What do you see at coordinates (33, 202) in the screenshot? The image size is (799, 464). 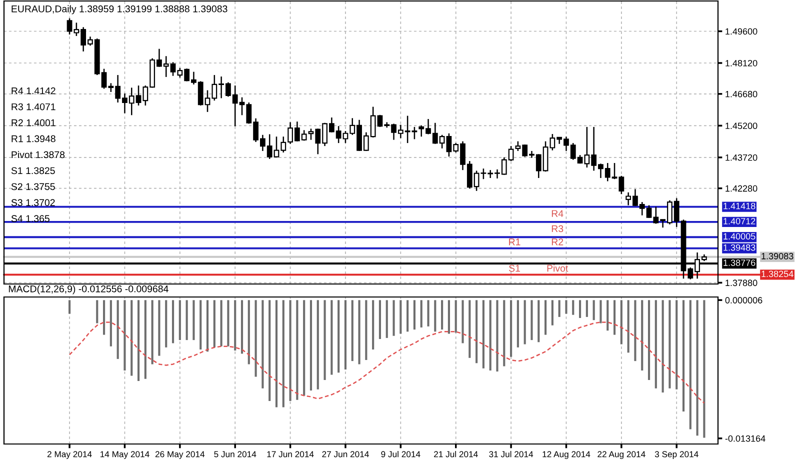 I see `text: S3 1.3702` at bounding box center [33, 202].